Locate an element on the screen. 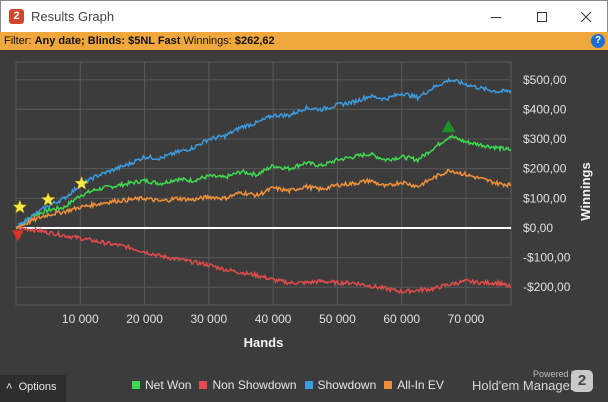  x-tick-label: 20 000 is located at coordinates (144, 319).